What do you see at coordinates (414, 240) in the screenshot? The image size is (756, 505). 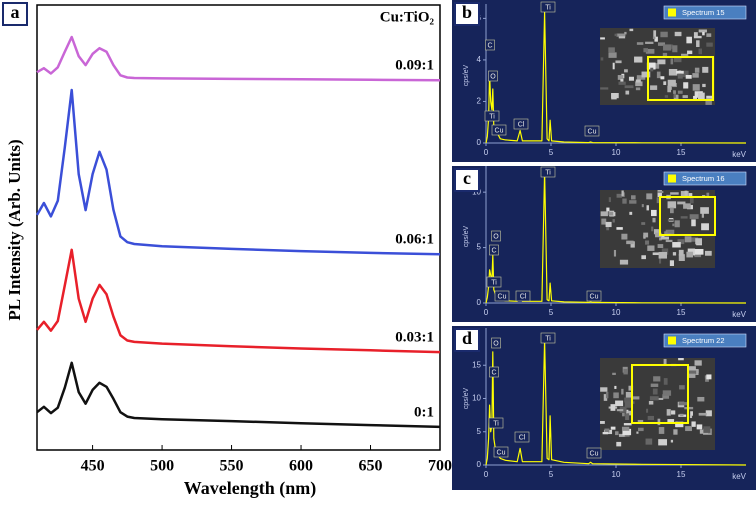 I see `series-label: 0.06:1` at bounding box center [414, 240].